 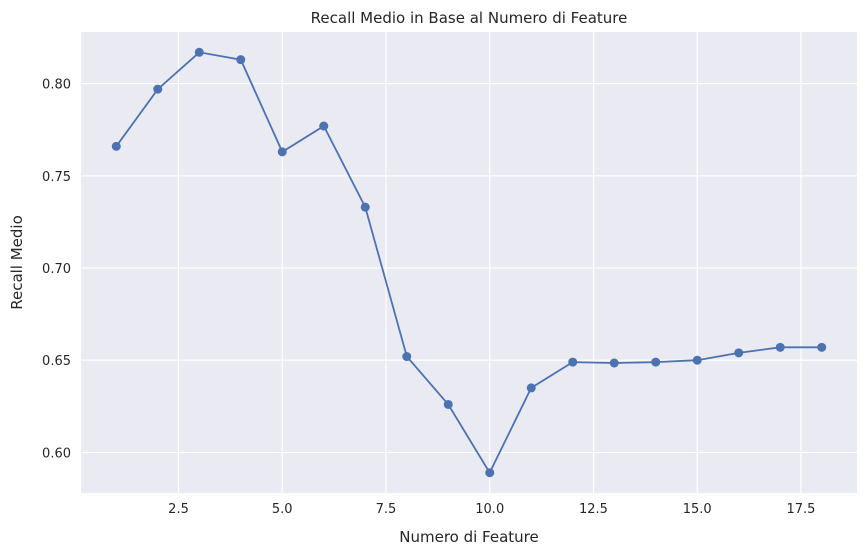 I want to click on x-tick-label: 7.5, so click(x=386, y=509).